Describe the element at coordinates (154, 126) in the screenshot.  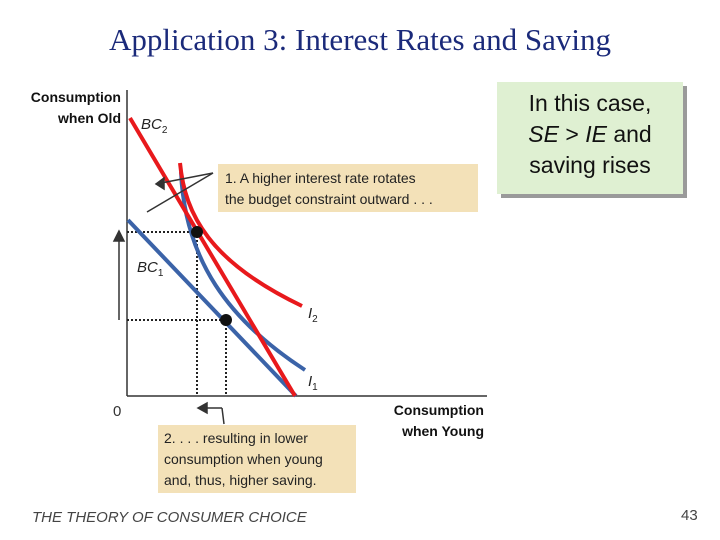
I see `bc2-label: BC2` at that location.